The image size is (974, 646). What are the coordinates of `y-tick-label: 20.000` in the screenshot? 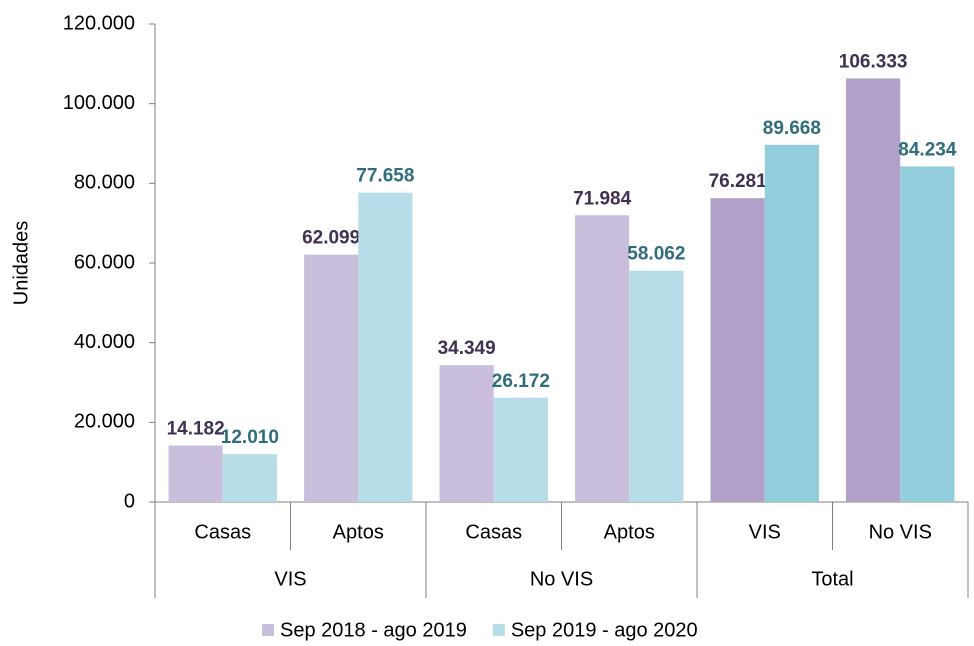 It's located at (104, 422).